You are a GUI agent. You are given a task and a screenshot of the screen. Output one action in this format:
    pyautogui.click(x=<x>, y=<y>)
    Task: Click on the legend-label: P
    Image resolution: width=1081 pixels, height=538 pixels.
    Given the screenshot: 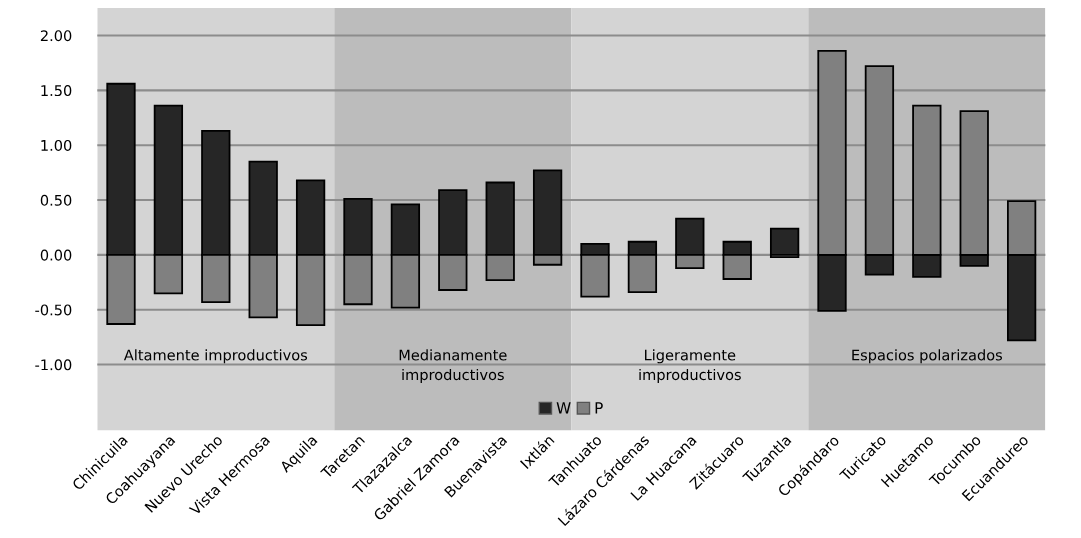 What is the action you would take?
    pyautogui.click(x=599, y=408)
    